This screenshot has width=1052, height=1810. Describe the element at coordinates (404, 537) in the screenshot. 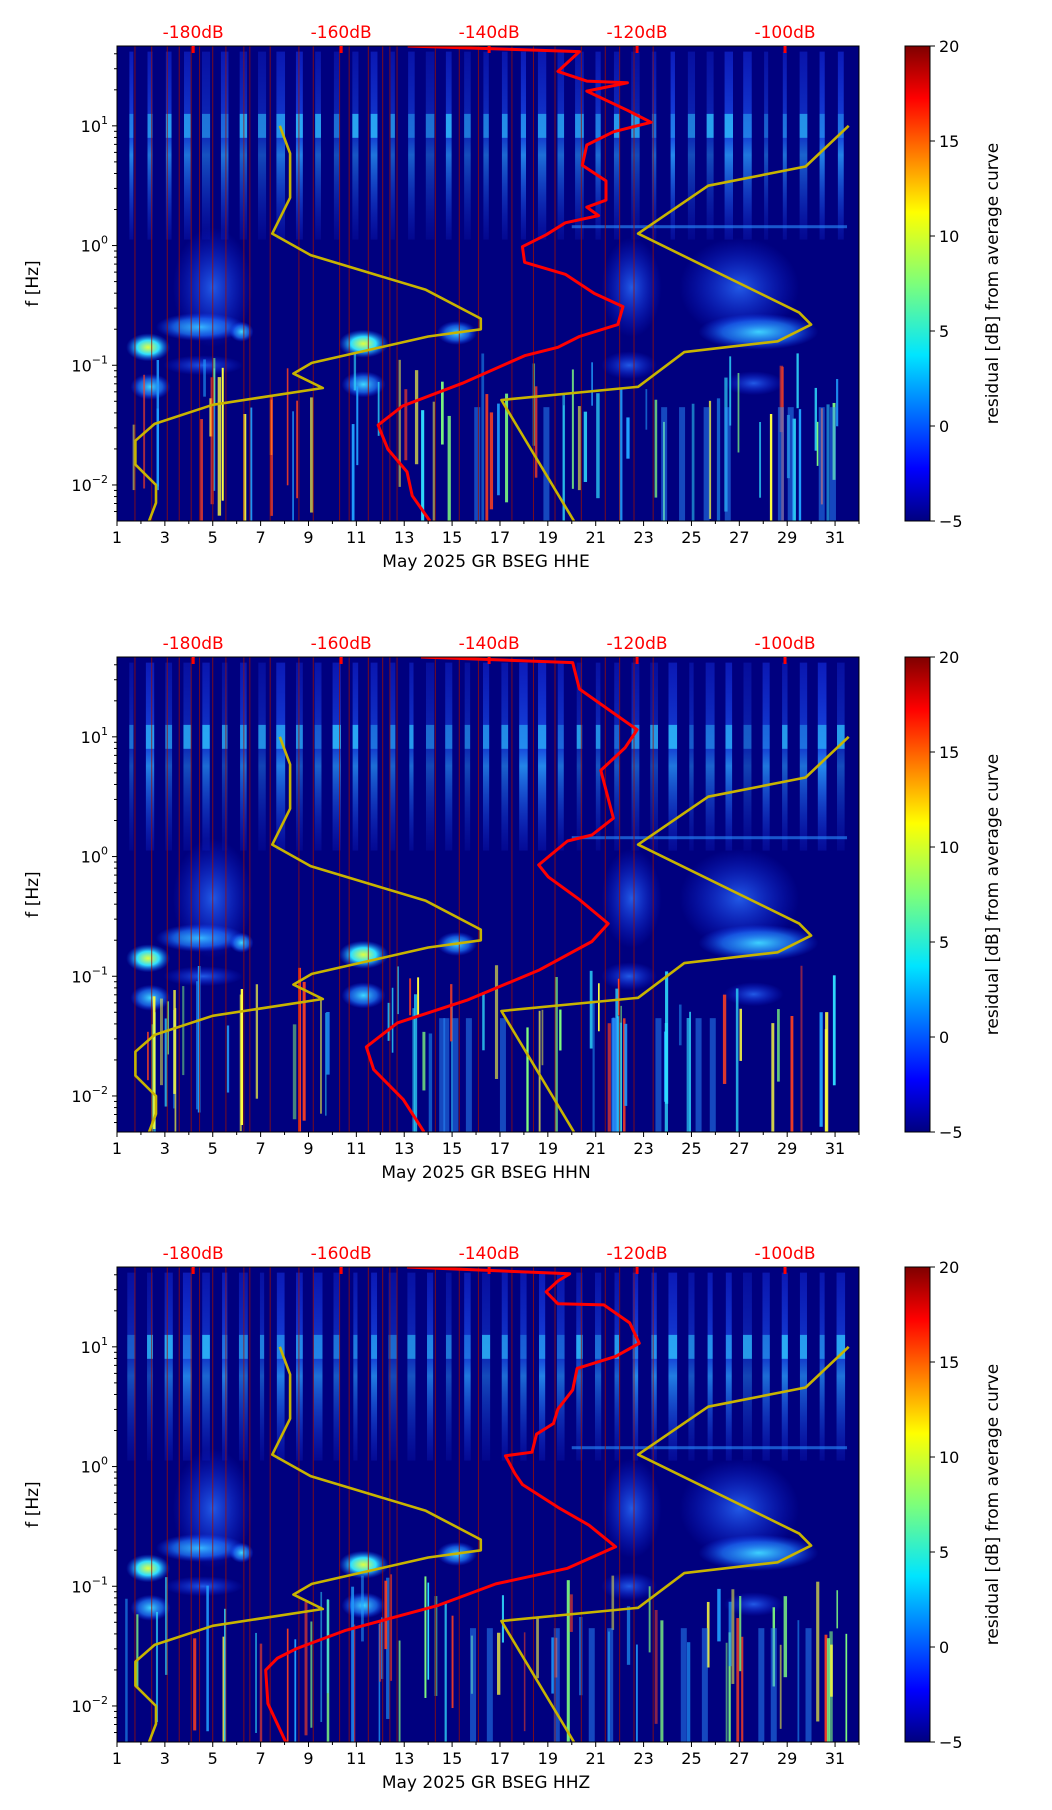

I see `x-tick-label: 13` at that location.